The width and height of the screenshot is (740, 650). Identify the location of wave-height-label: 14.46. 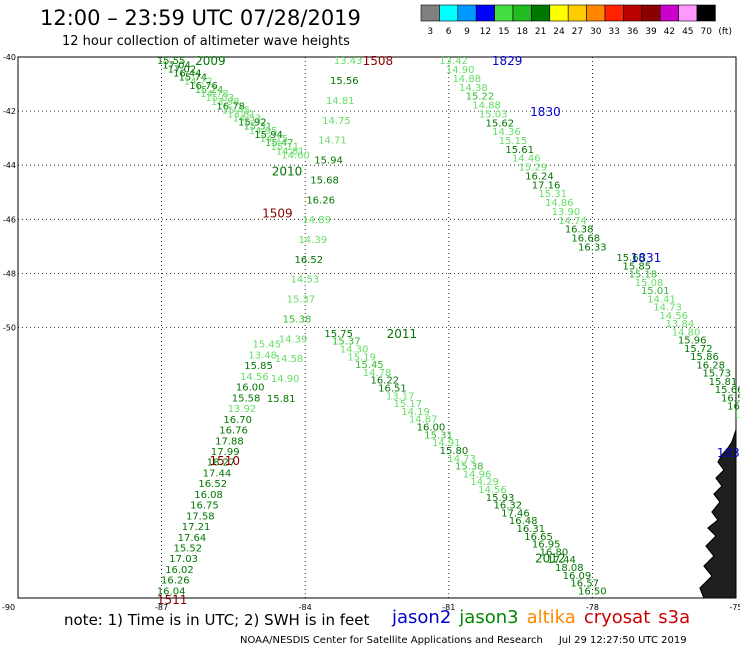
(526, 159).